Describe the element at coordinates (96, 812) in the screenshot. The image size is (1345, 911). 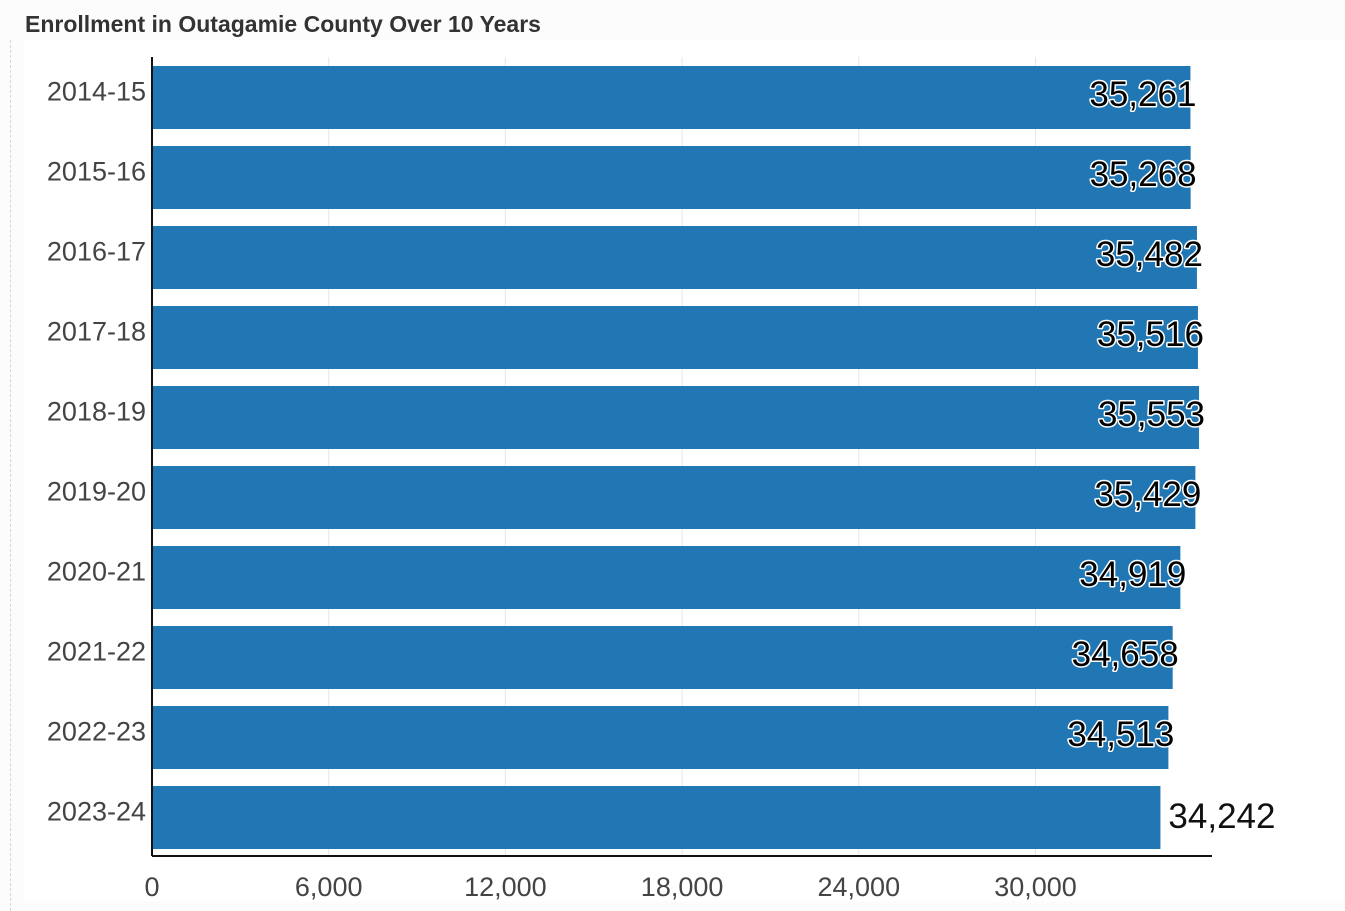
I see `category-label: 2023-24` at that location.